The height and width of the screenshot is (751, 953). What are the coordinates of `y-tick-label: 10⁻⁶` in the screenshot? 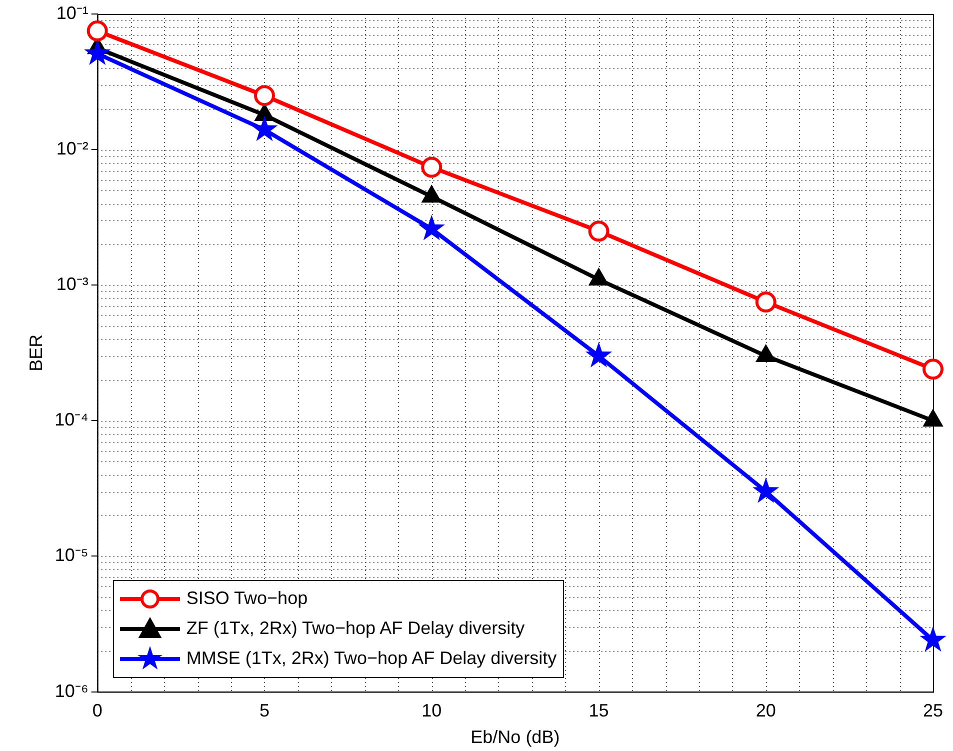 It's located at (71, 690).